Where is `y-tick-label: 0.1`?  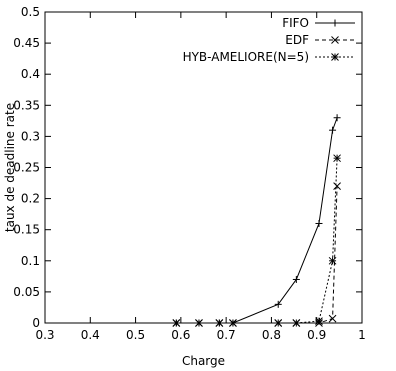
y-tick-label: 0.1 is located at coordinates (30, 261).